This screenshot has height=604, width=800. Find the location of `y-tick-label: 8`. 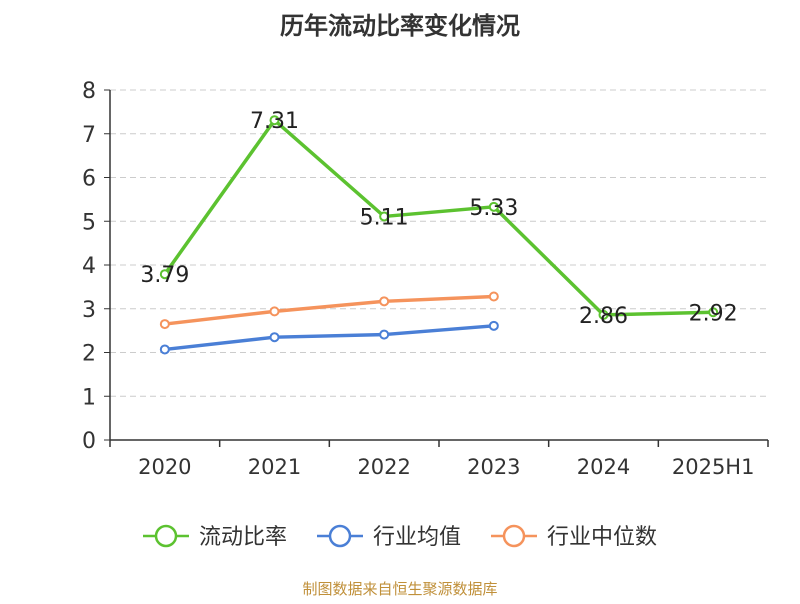

y-tick-label: 8 is located at coordinates (89, 91).